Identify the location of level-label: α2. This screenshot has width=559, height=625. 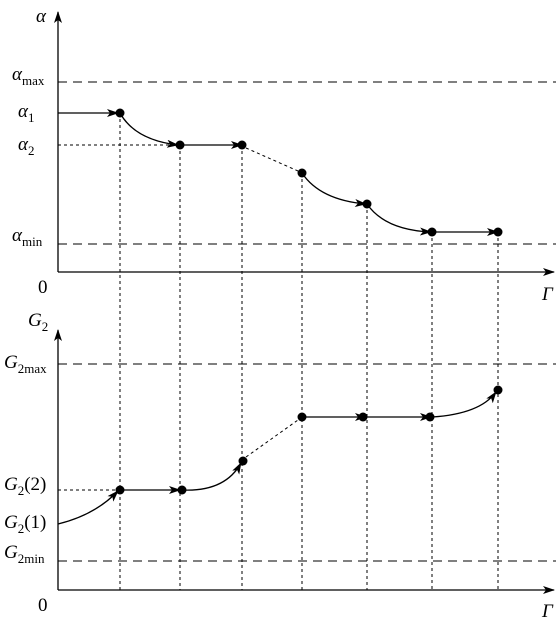
(26, 146).